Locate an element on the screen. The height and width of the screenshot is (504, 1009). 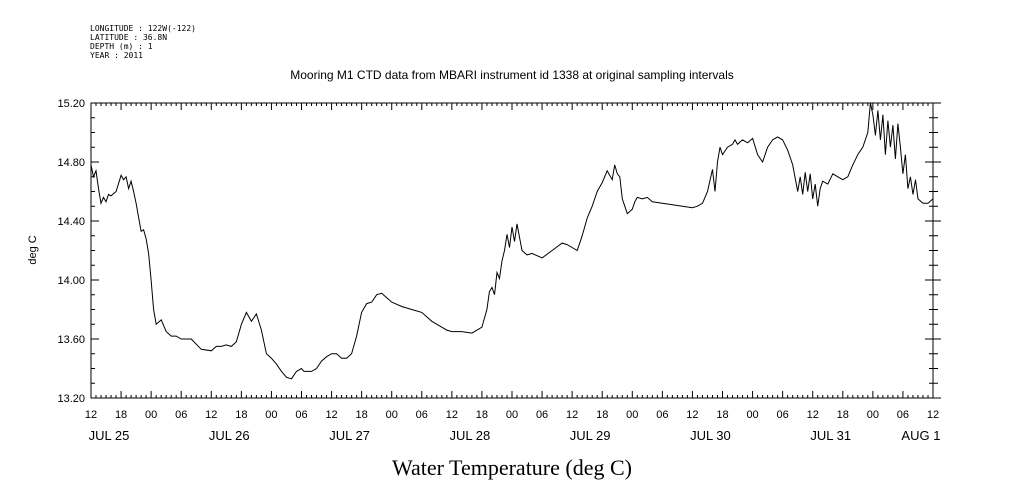
x-date-label: JUL 26 is located at coordinates (229, 435).